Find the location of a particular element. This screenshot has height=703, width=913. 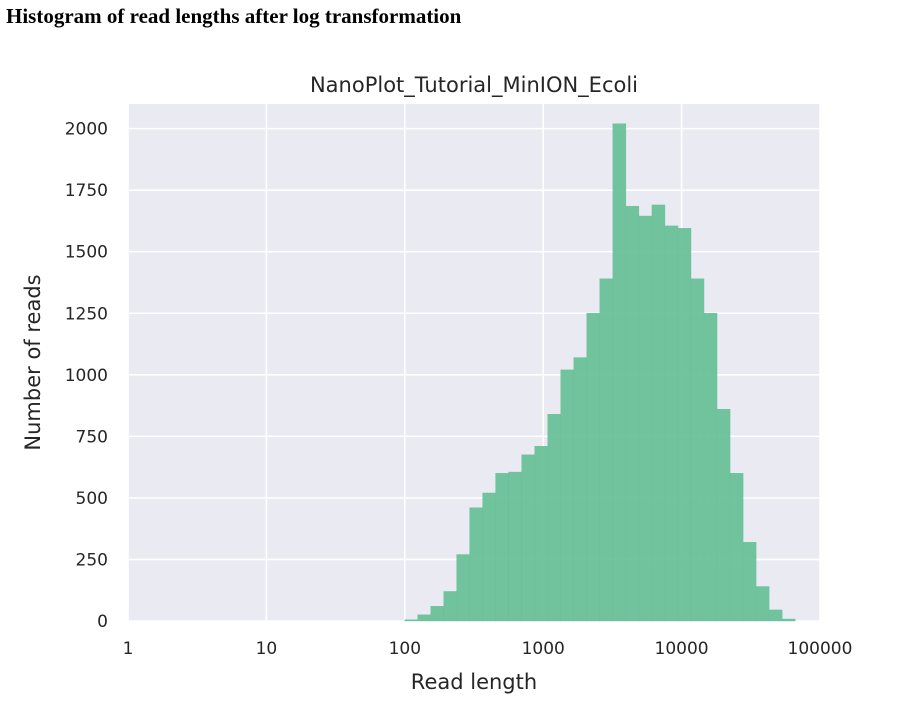

x-tick-label: 1 is located at coordinates (128, 649).